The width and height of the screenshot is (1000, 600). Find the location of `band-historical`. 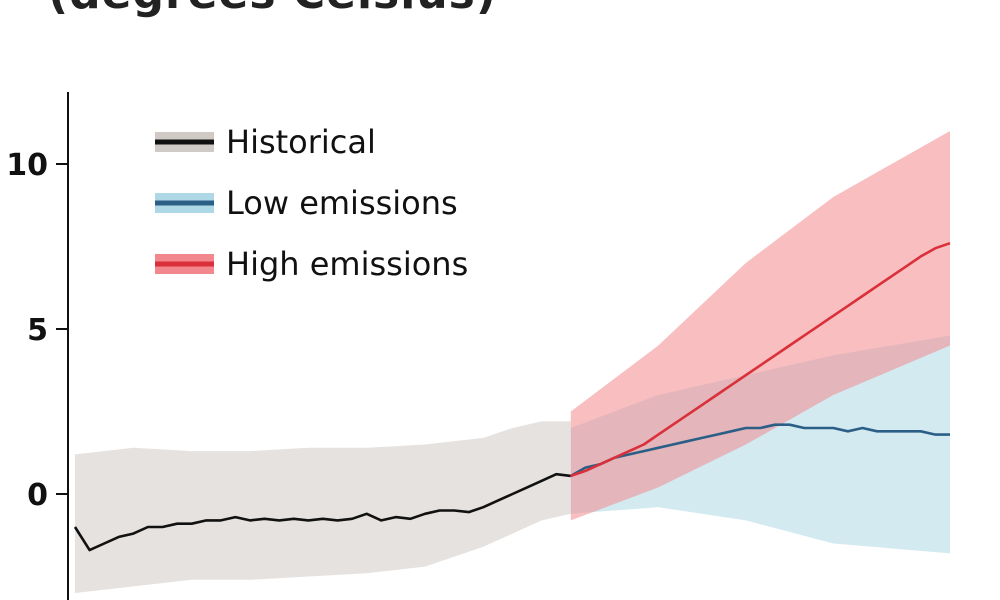

band-historical is located at coordinates (323, 507).